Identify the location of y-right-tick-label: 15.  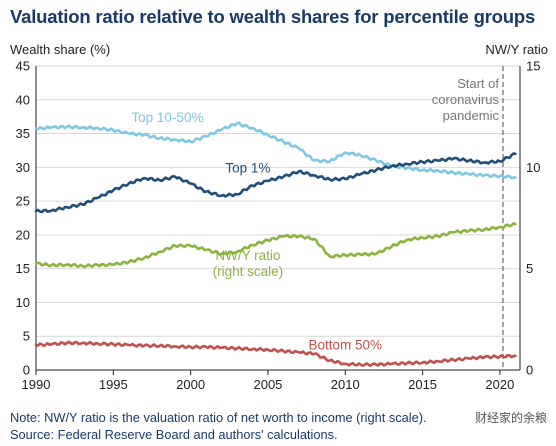
(533, 66).